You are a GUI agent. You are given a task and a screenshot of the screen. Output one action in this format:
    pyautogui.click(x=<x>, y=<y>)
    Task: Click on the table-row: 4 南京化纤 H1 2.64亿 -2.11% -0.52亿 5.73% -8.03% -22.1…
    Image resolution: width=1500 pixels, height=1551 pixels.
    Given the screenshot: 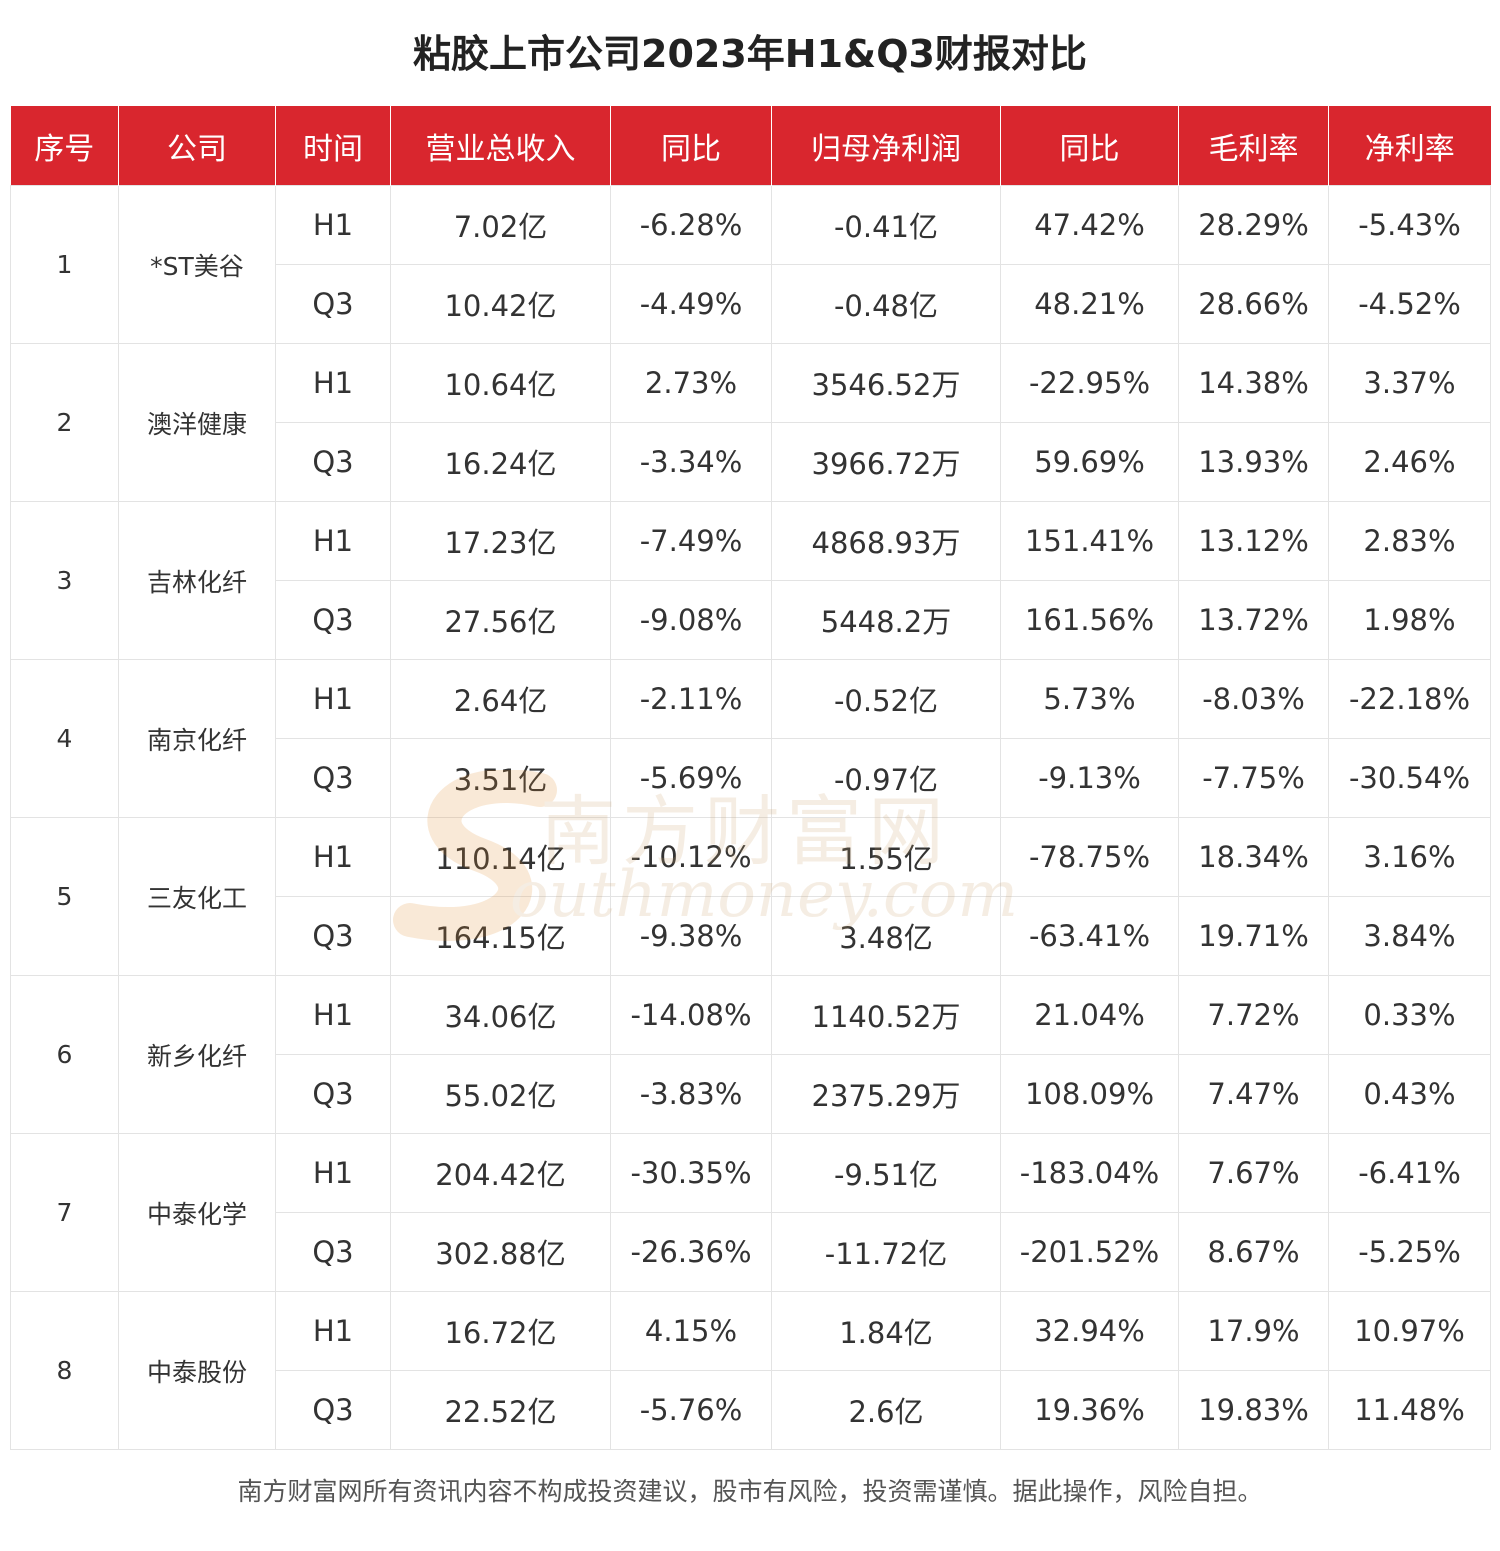 What is the action you would take?
    pyautogui.click(x=750, y=738)
    